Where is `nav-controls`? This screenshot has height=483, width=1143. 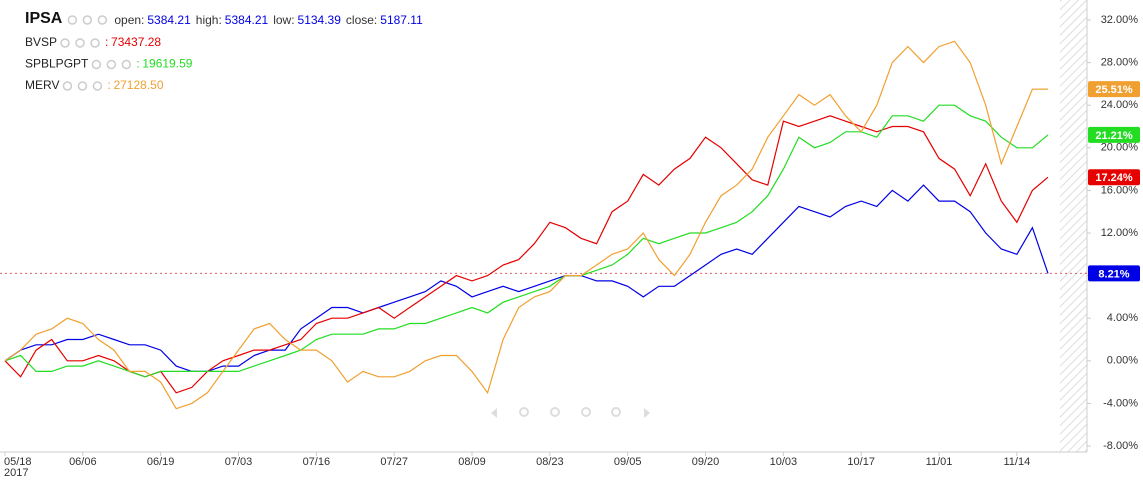
nav-controls is located at coordinates (570, 412).